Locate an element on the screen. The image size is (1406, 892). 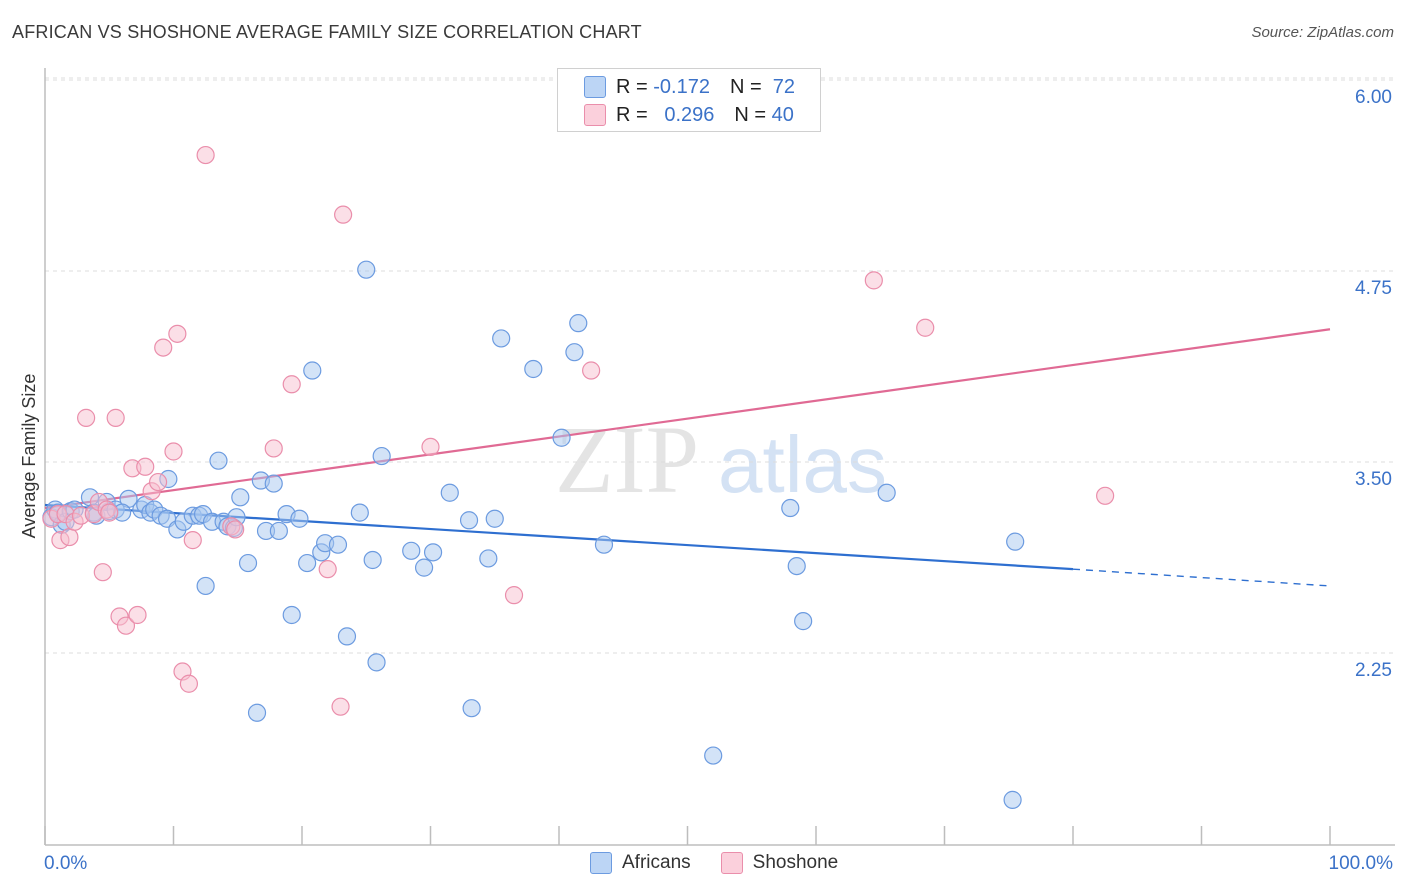
africans-swatch-icon is located at coordinates (595, 87).